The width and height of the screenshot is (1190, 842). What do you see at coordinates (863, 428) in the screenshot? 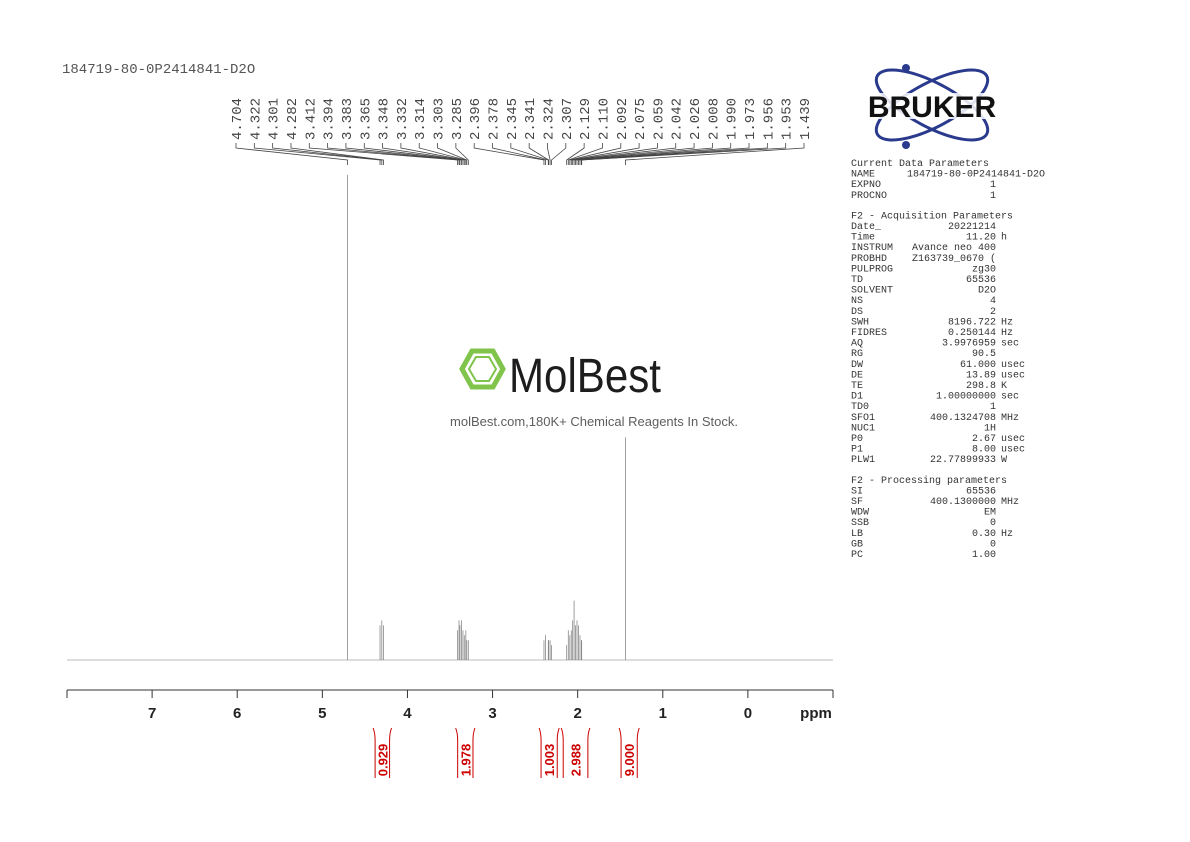
I see `parameter-name: NUC1` at bounding box center [863, 428].